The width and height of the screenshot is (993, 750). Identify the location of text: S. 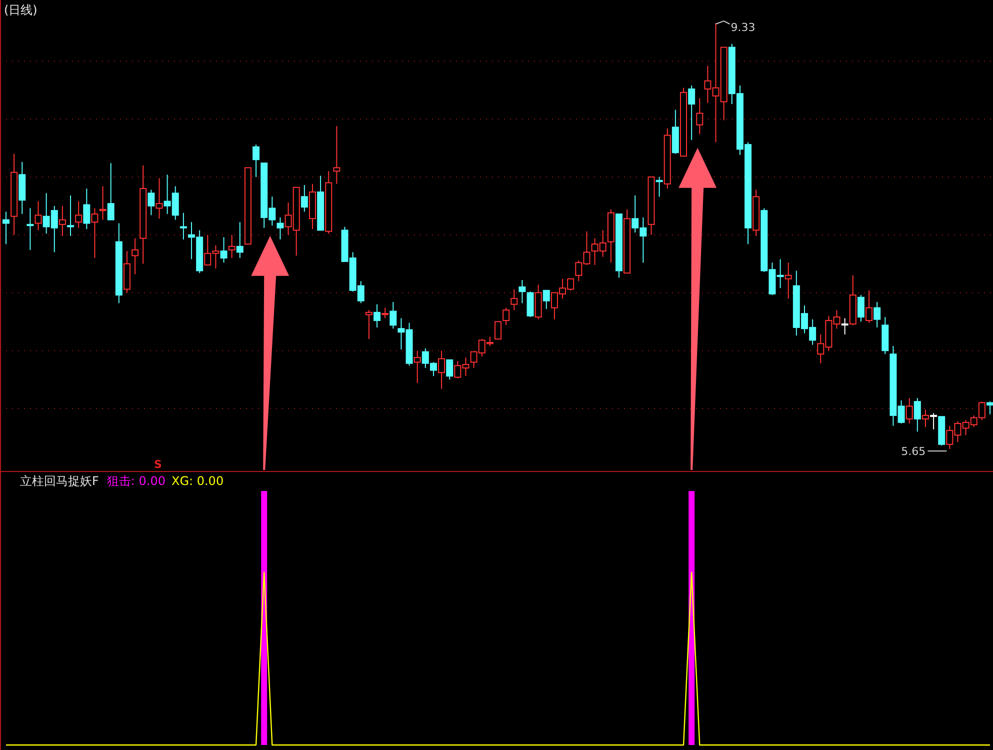
(158, 464).